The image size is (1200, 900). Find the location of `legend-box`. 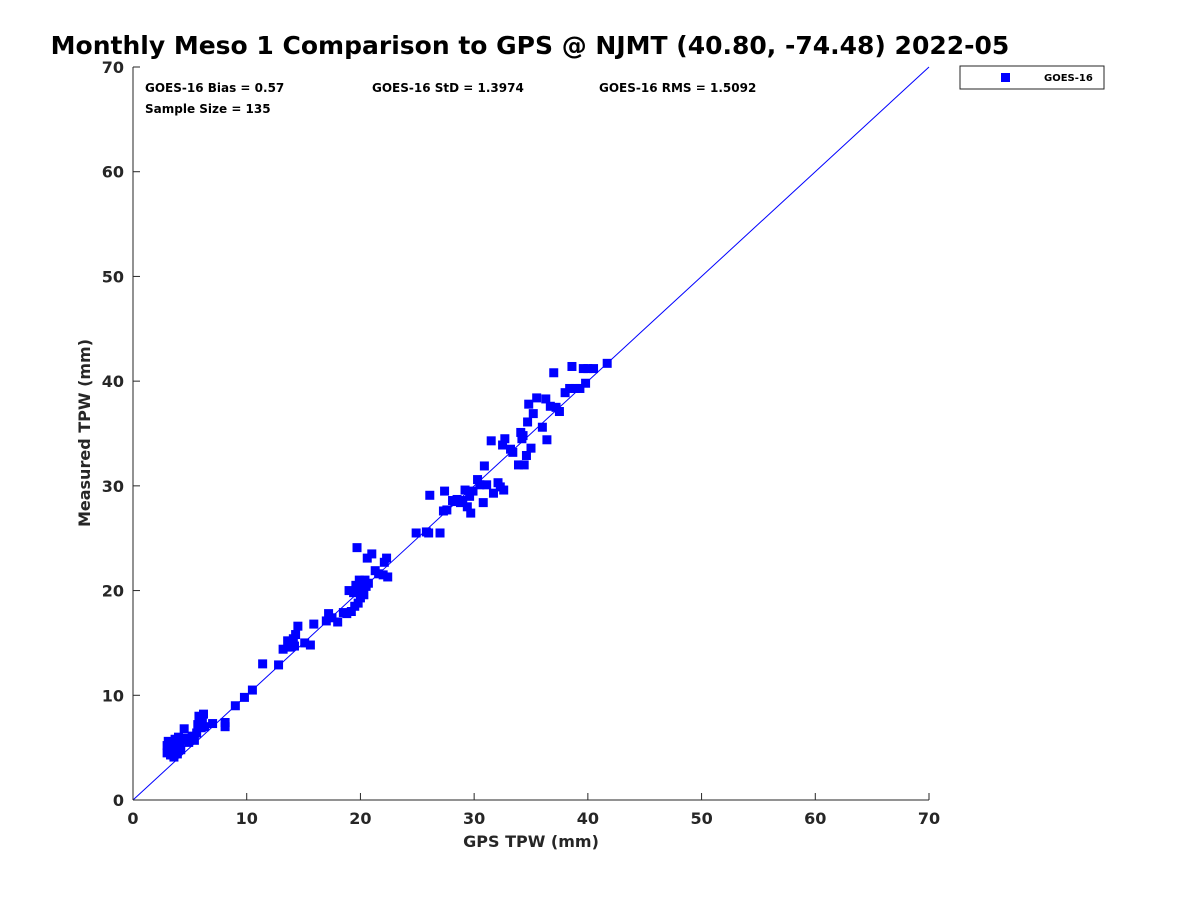

legend-box is located at coordinates (1032, 77).